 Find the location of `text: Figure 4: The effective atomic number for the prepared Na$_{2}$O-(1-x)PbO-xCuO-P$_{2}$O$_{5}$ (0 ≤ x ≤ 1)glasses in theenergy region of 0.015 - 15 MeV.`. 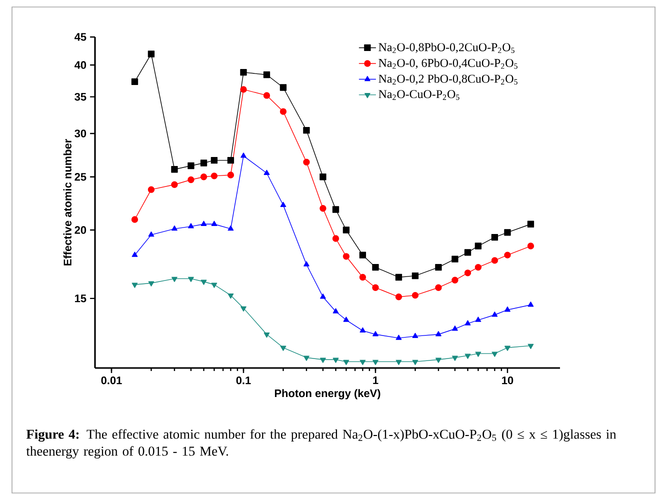

text: Figure 4: The effective atomic number for the prepared Na$_{2}$O-(1-x)PbO-xCuO-P$_{2}$O$_{5}$ (0 ≤ x ≤ 1)glasses in theenergy region of 0.015 - 15 MeV. is located at coordinates (321, 444).